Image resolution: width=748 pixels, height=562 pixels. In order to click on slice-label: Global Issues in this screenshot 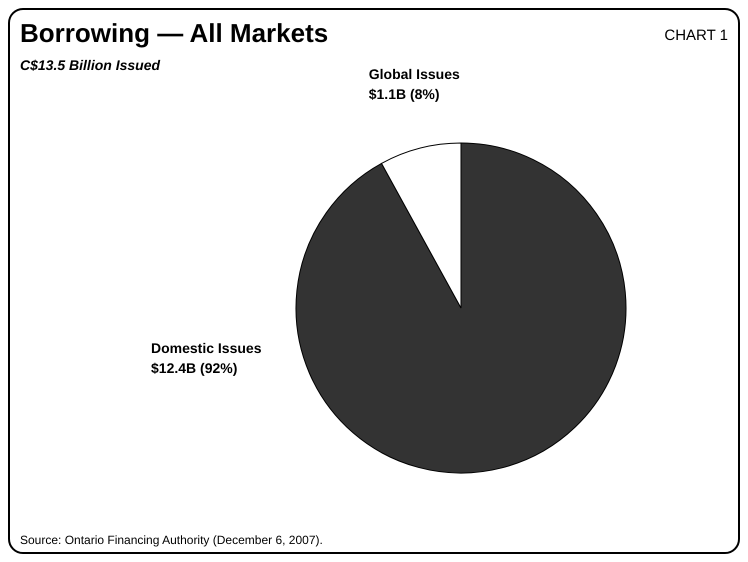, I will do `click(414, 74)`.